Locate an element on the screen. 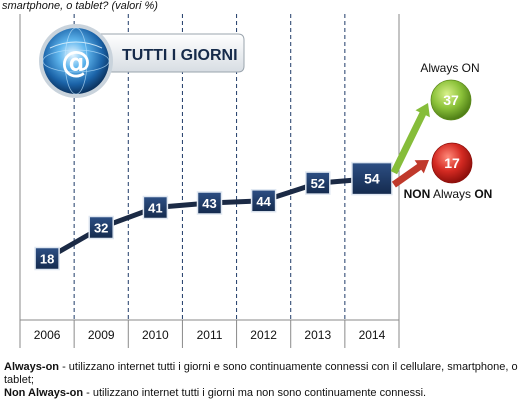 This screenshot has height=400, width=521. data-label: 52 is located at coordinates (318, 183).